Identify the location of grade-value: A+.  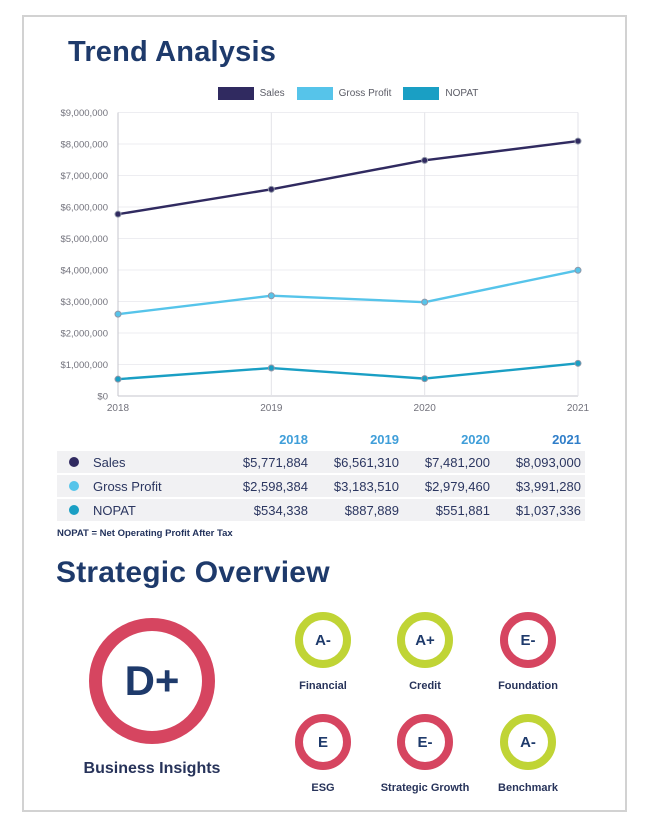
(425, 640).